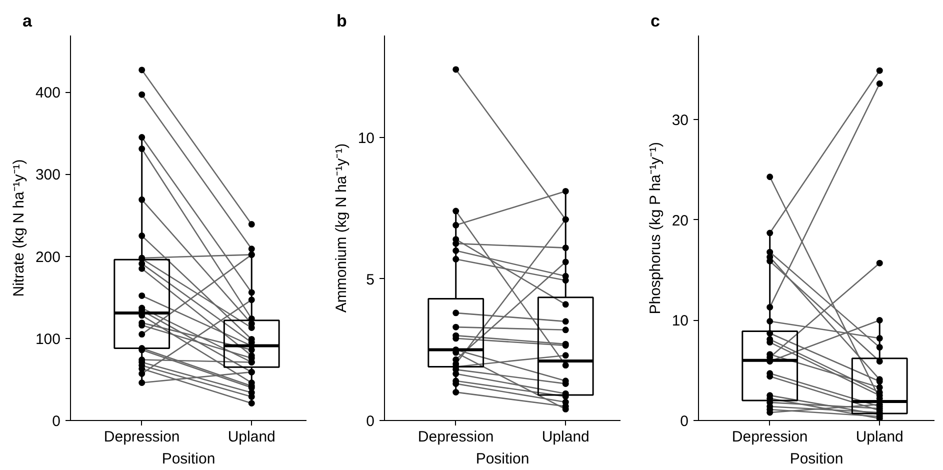  Describe the element at coordinates (680, 221) in the screenshot. I see `y-tick-label: 20` at that location.